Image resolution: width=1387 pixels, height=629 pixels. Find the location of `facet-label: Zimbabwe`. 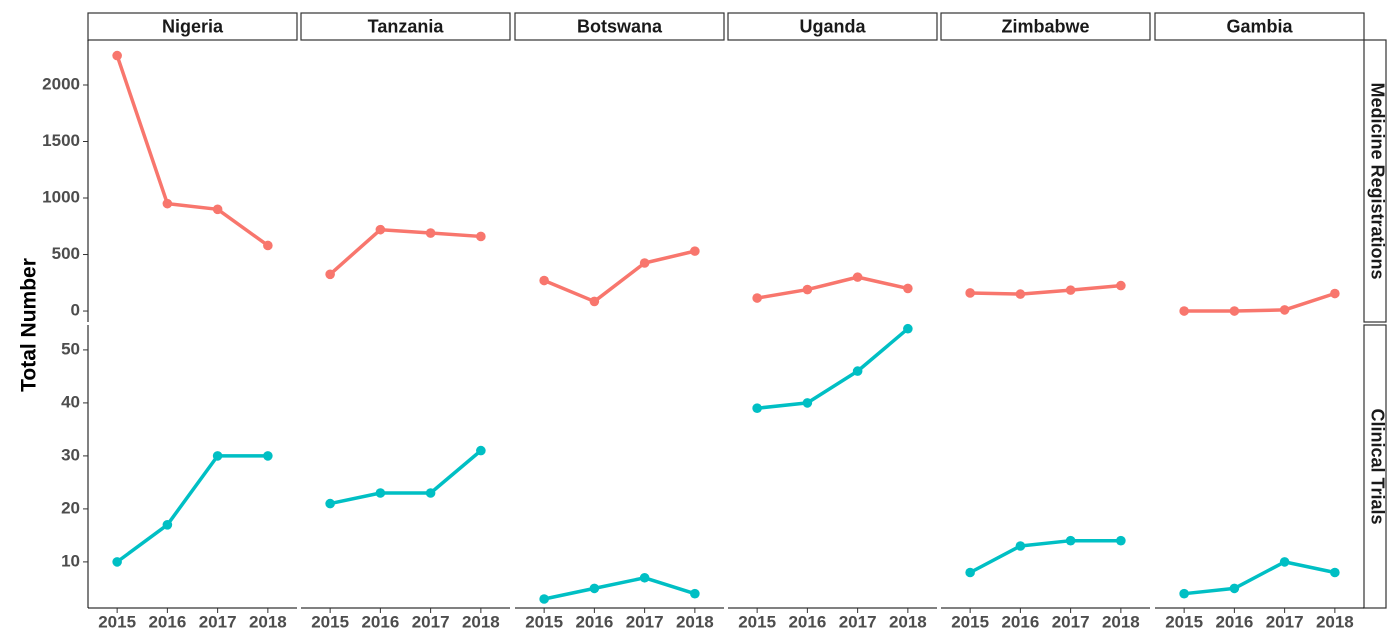

facet-label: Zimbabwe is located at coordinates (1045, 26).